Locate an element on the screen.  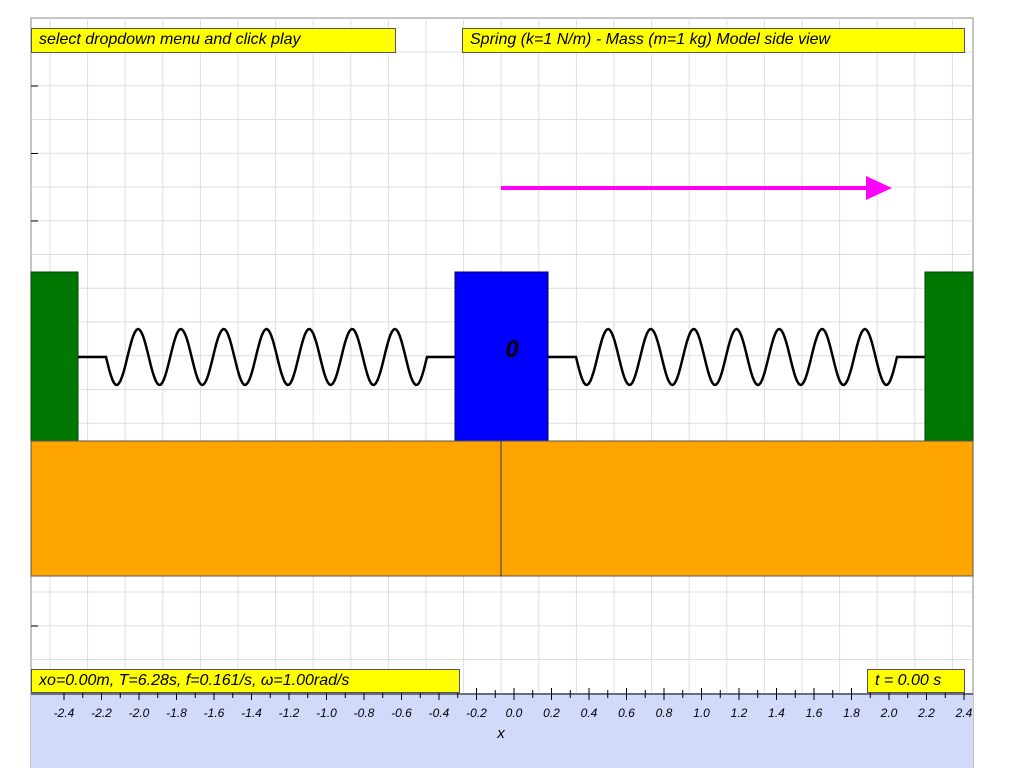
axis-tick-label: -1.8 is located at coordinates (176, 713).